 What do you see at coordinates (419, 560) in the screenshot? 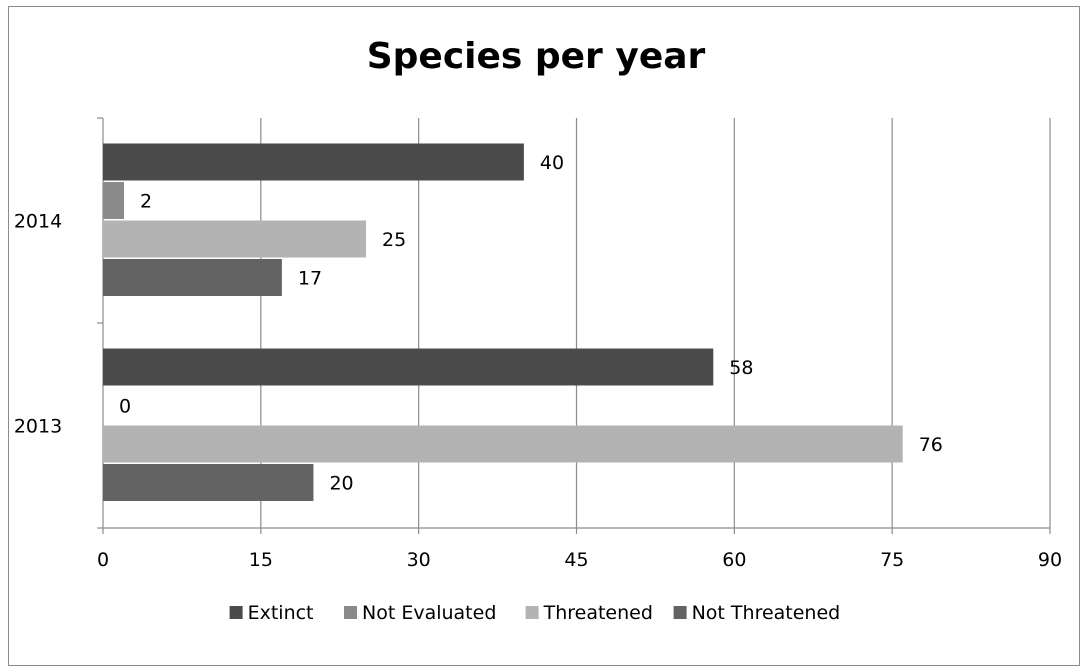
I see `x-tick-label-30: 30` at bounding box center [419, 560].